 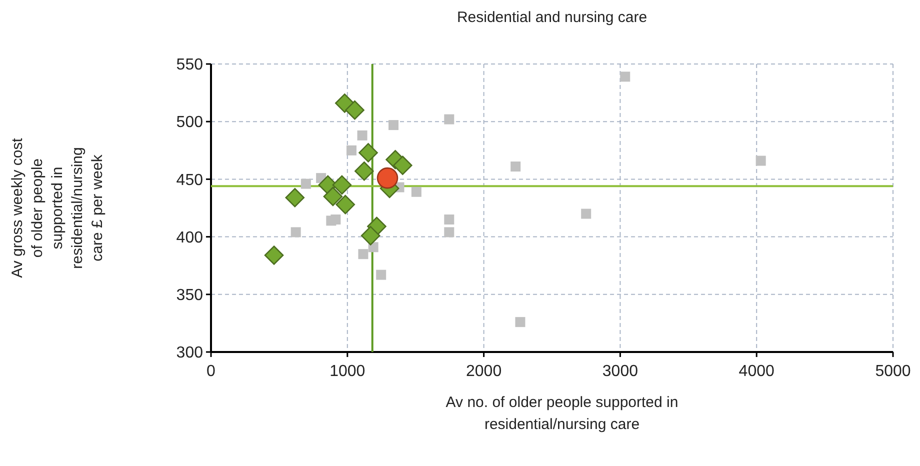 I want to click on x-tick-label: 1000, so click(x=348, y=371).